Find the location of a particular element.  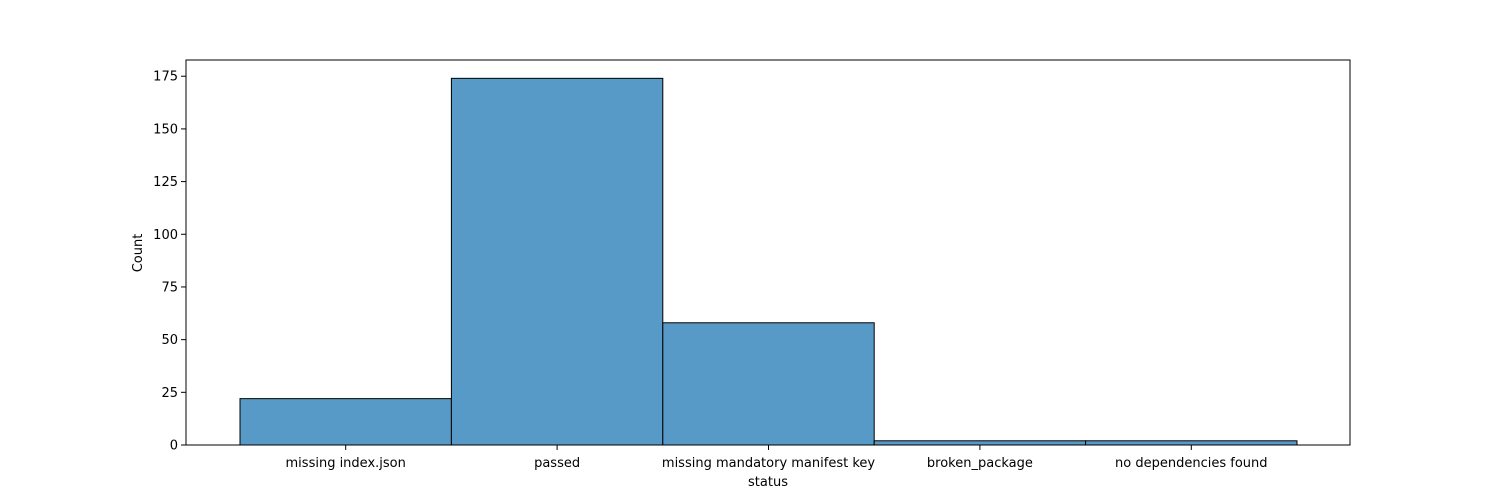

y-tick-label-5: 125 is located at coordinates (165, 182).